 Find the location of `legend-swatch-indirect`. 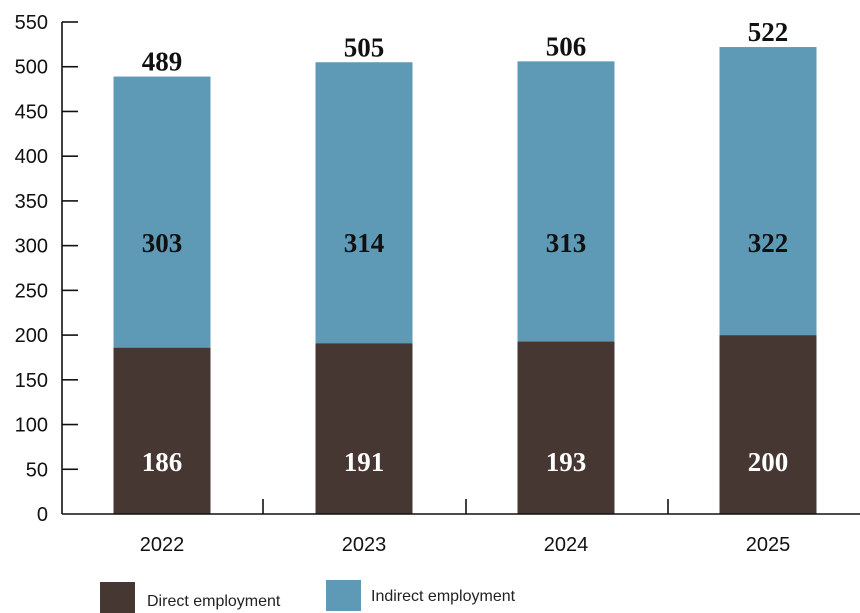

legend-swatch-indirect is located at coordinates (343, 595).